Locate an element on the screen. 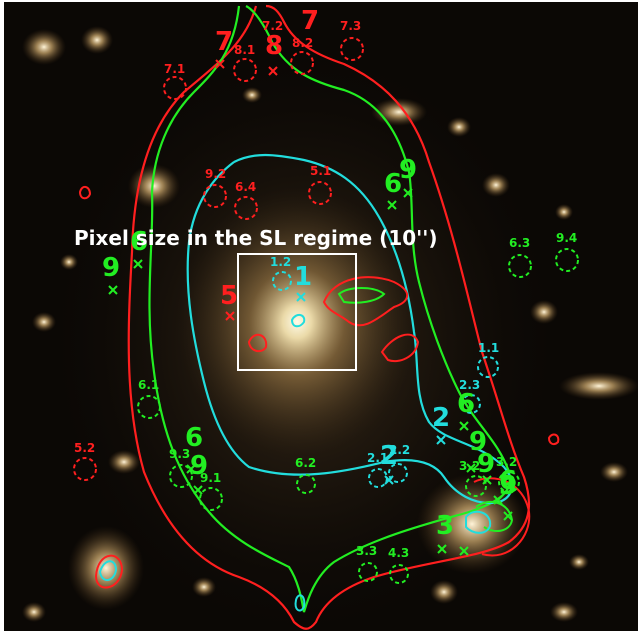 The height and width of the screenshot is (633, 642). big-label-8: 8 is located at coordinates (274, 46).